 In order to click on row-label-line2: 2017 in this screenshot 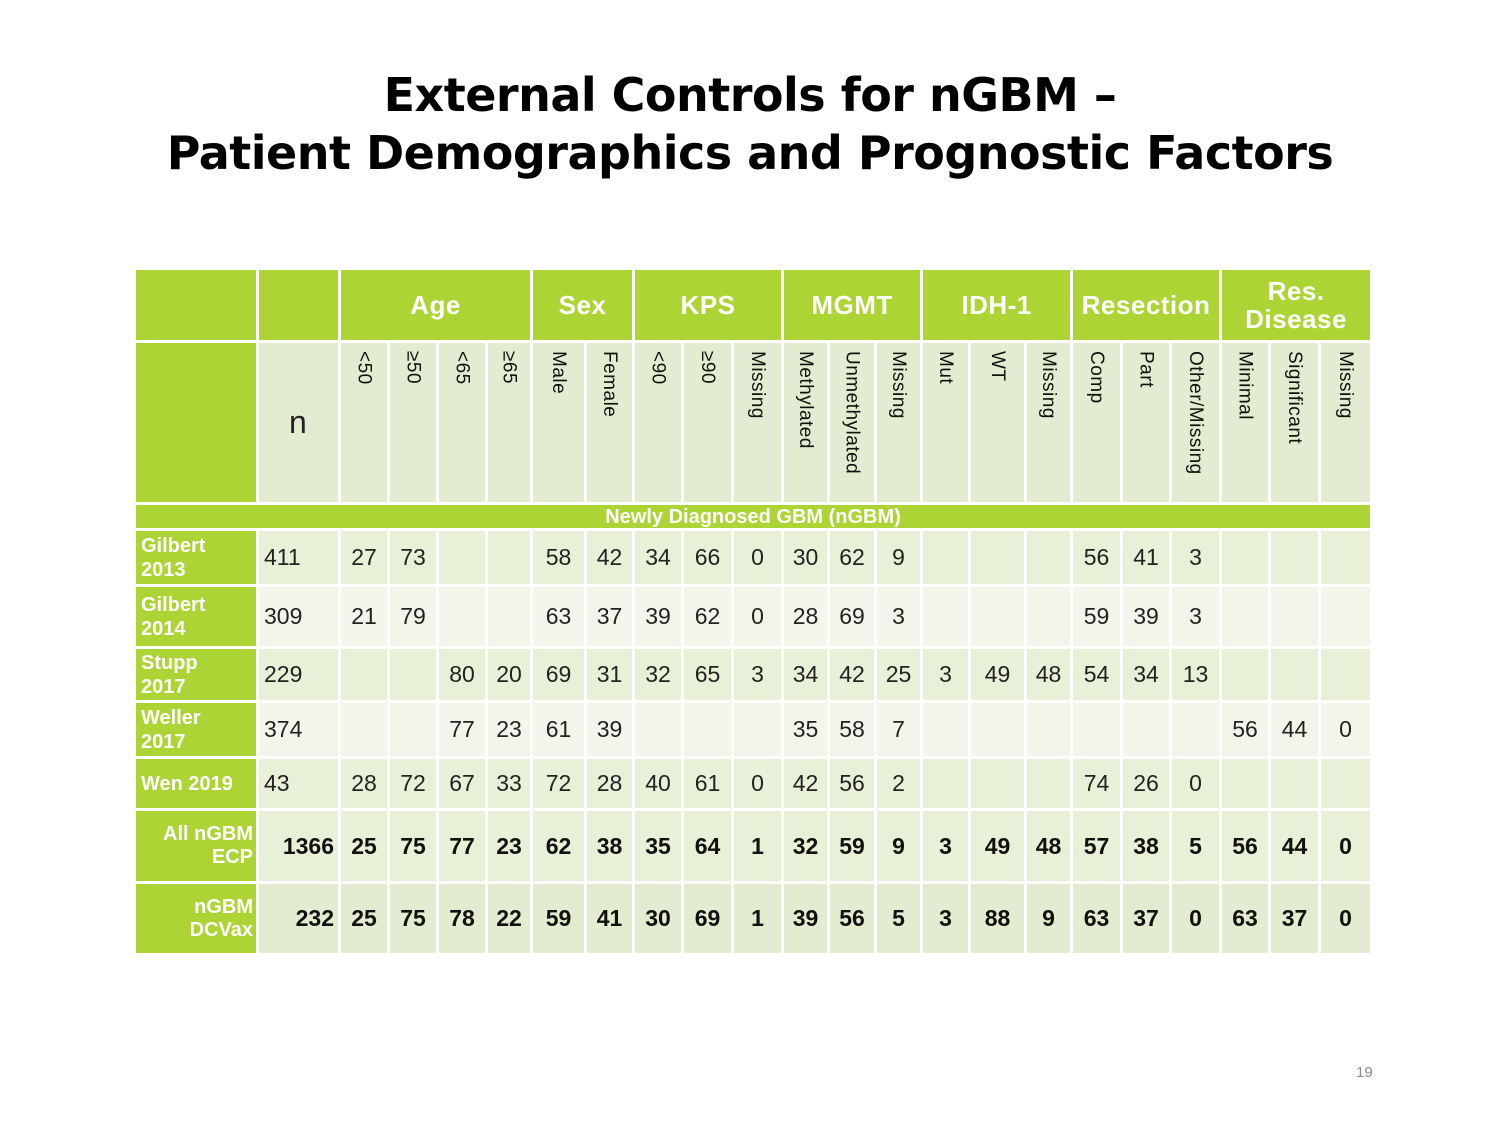, I will do `click(163, 741)`.